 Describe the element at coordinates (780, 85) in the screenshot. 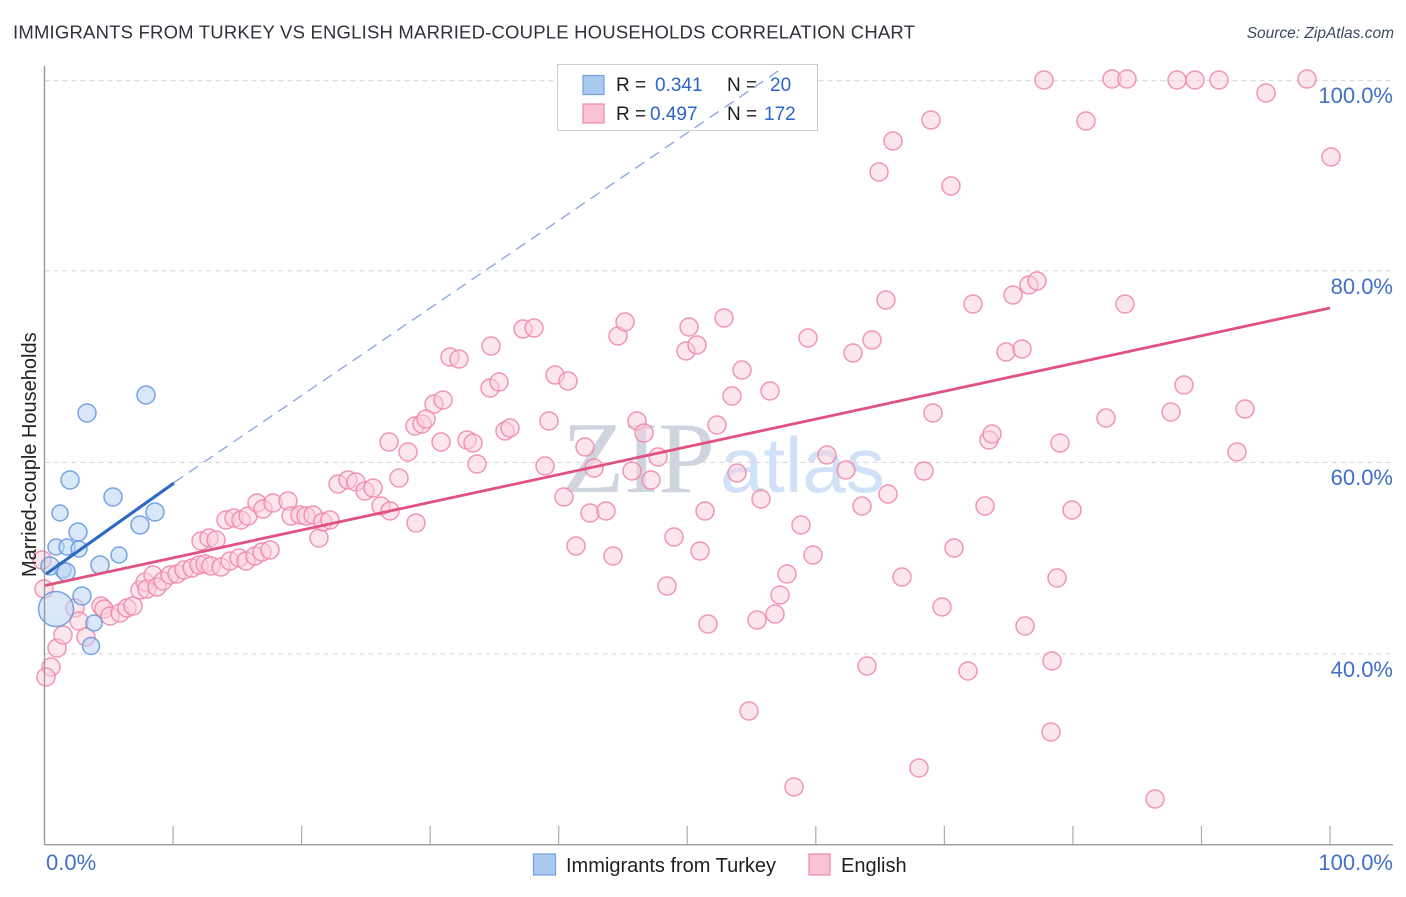

I see `svg-text: 20` at that location.